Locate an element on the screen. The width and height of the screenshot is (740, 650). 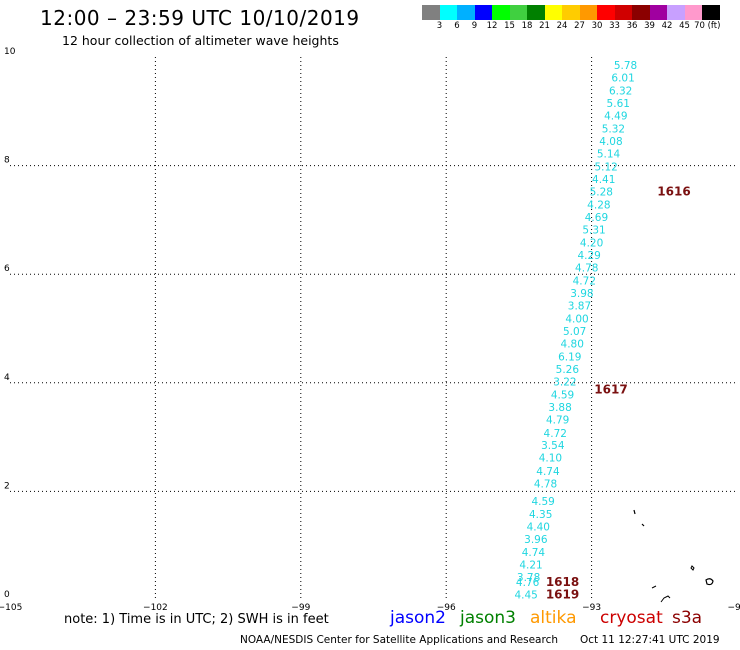
wave-height-value: 5.61 is located at coordinates (618, 104).